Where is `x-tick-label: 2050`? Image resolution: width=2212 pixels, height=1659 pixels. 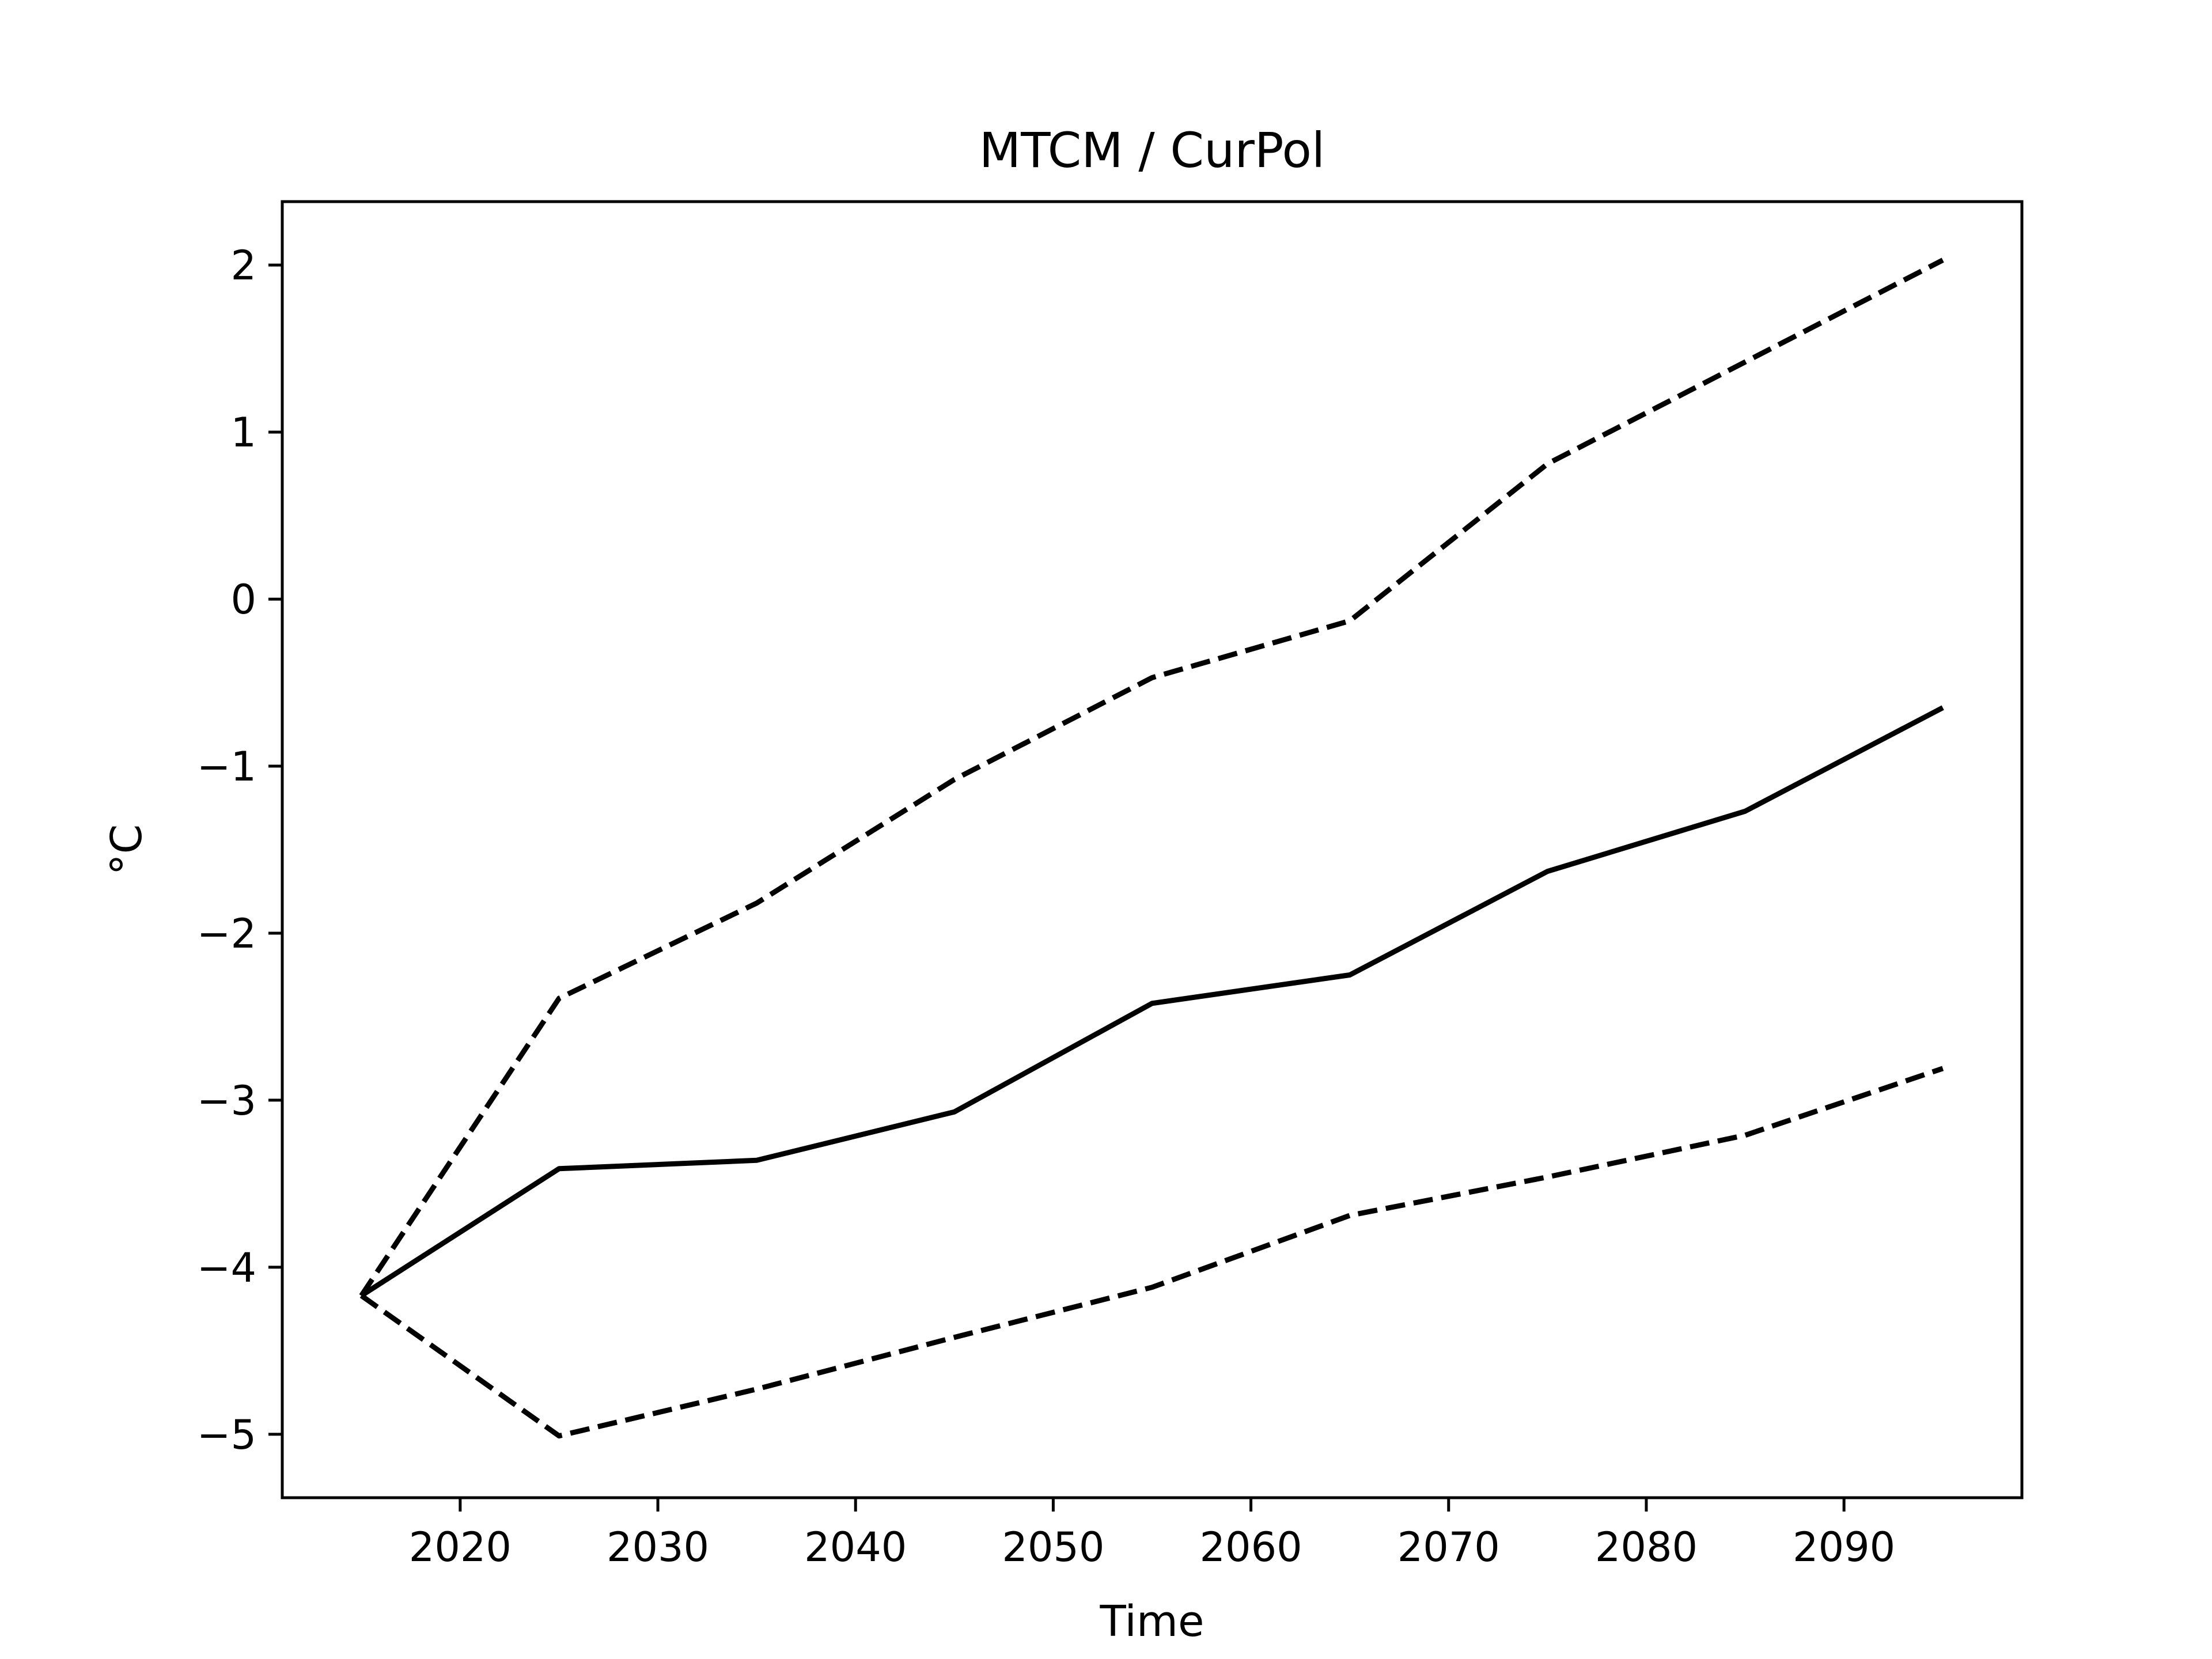
x-tick-label: 2050 is located at coordinates (1053, 1547).